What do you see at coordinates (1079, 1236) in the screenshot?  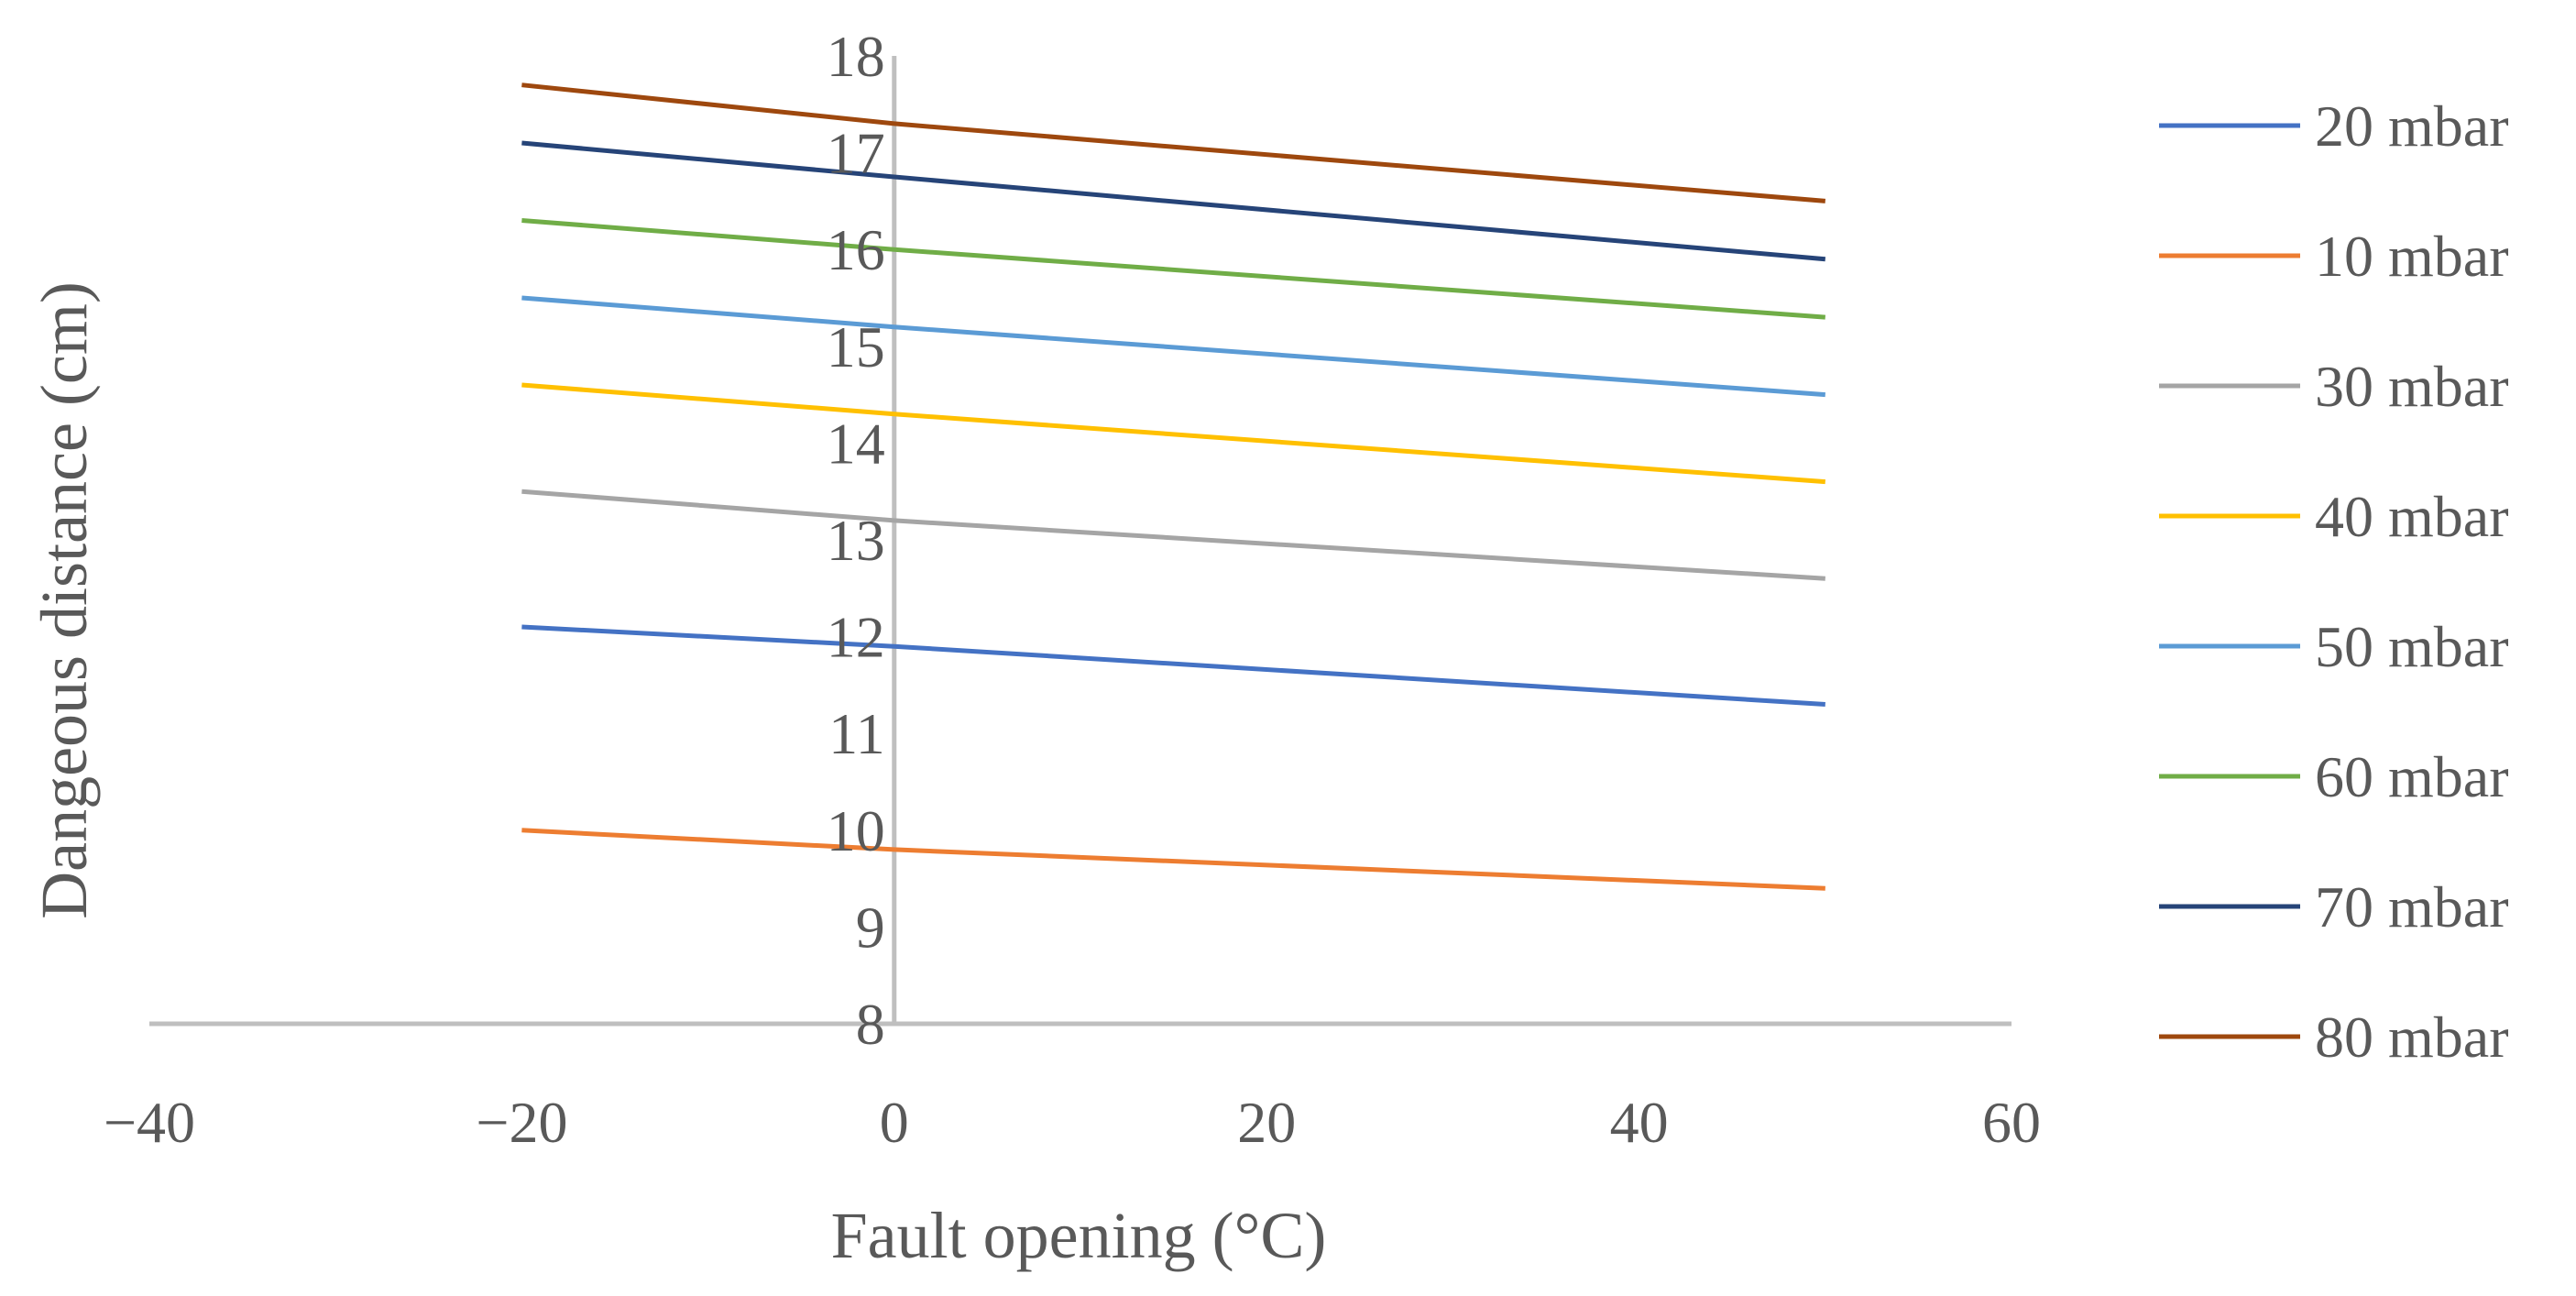 I see `x-axis-title: Fault opening (°C)` at bounding box center [1079, 1236].